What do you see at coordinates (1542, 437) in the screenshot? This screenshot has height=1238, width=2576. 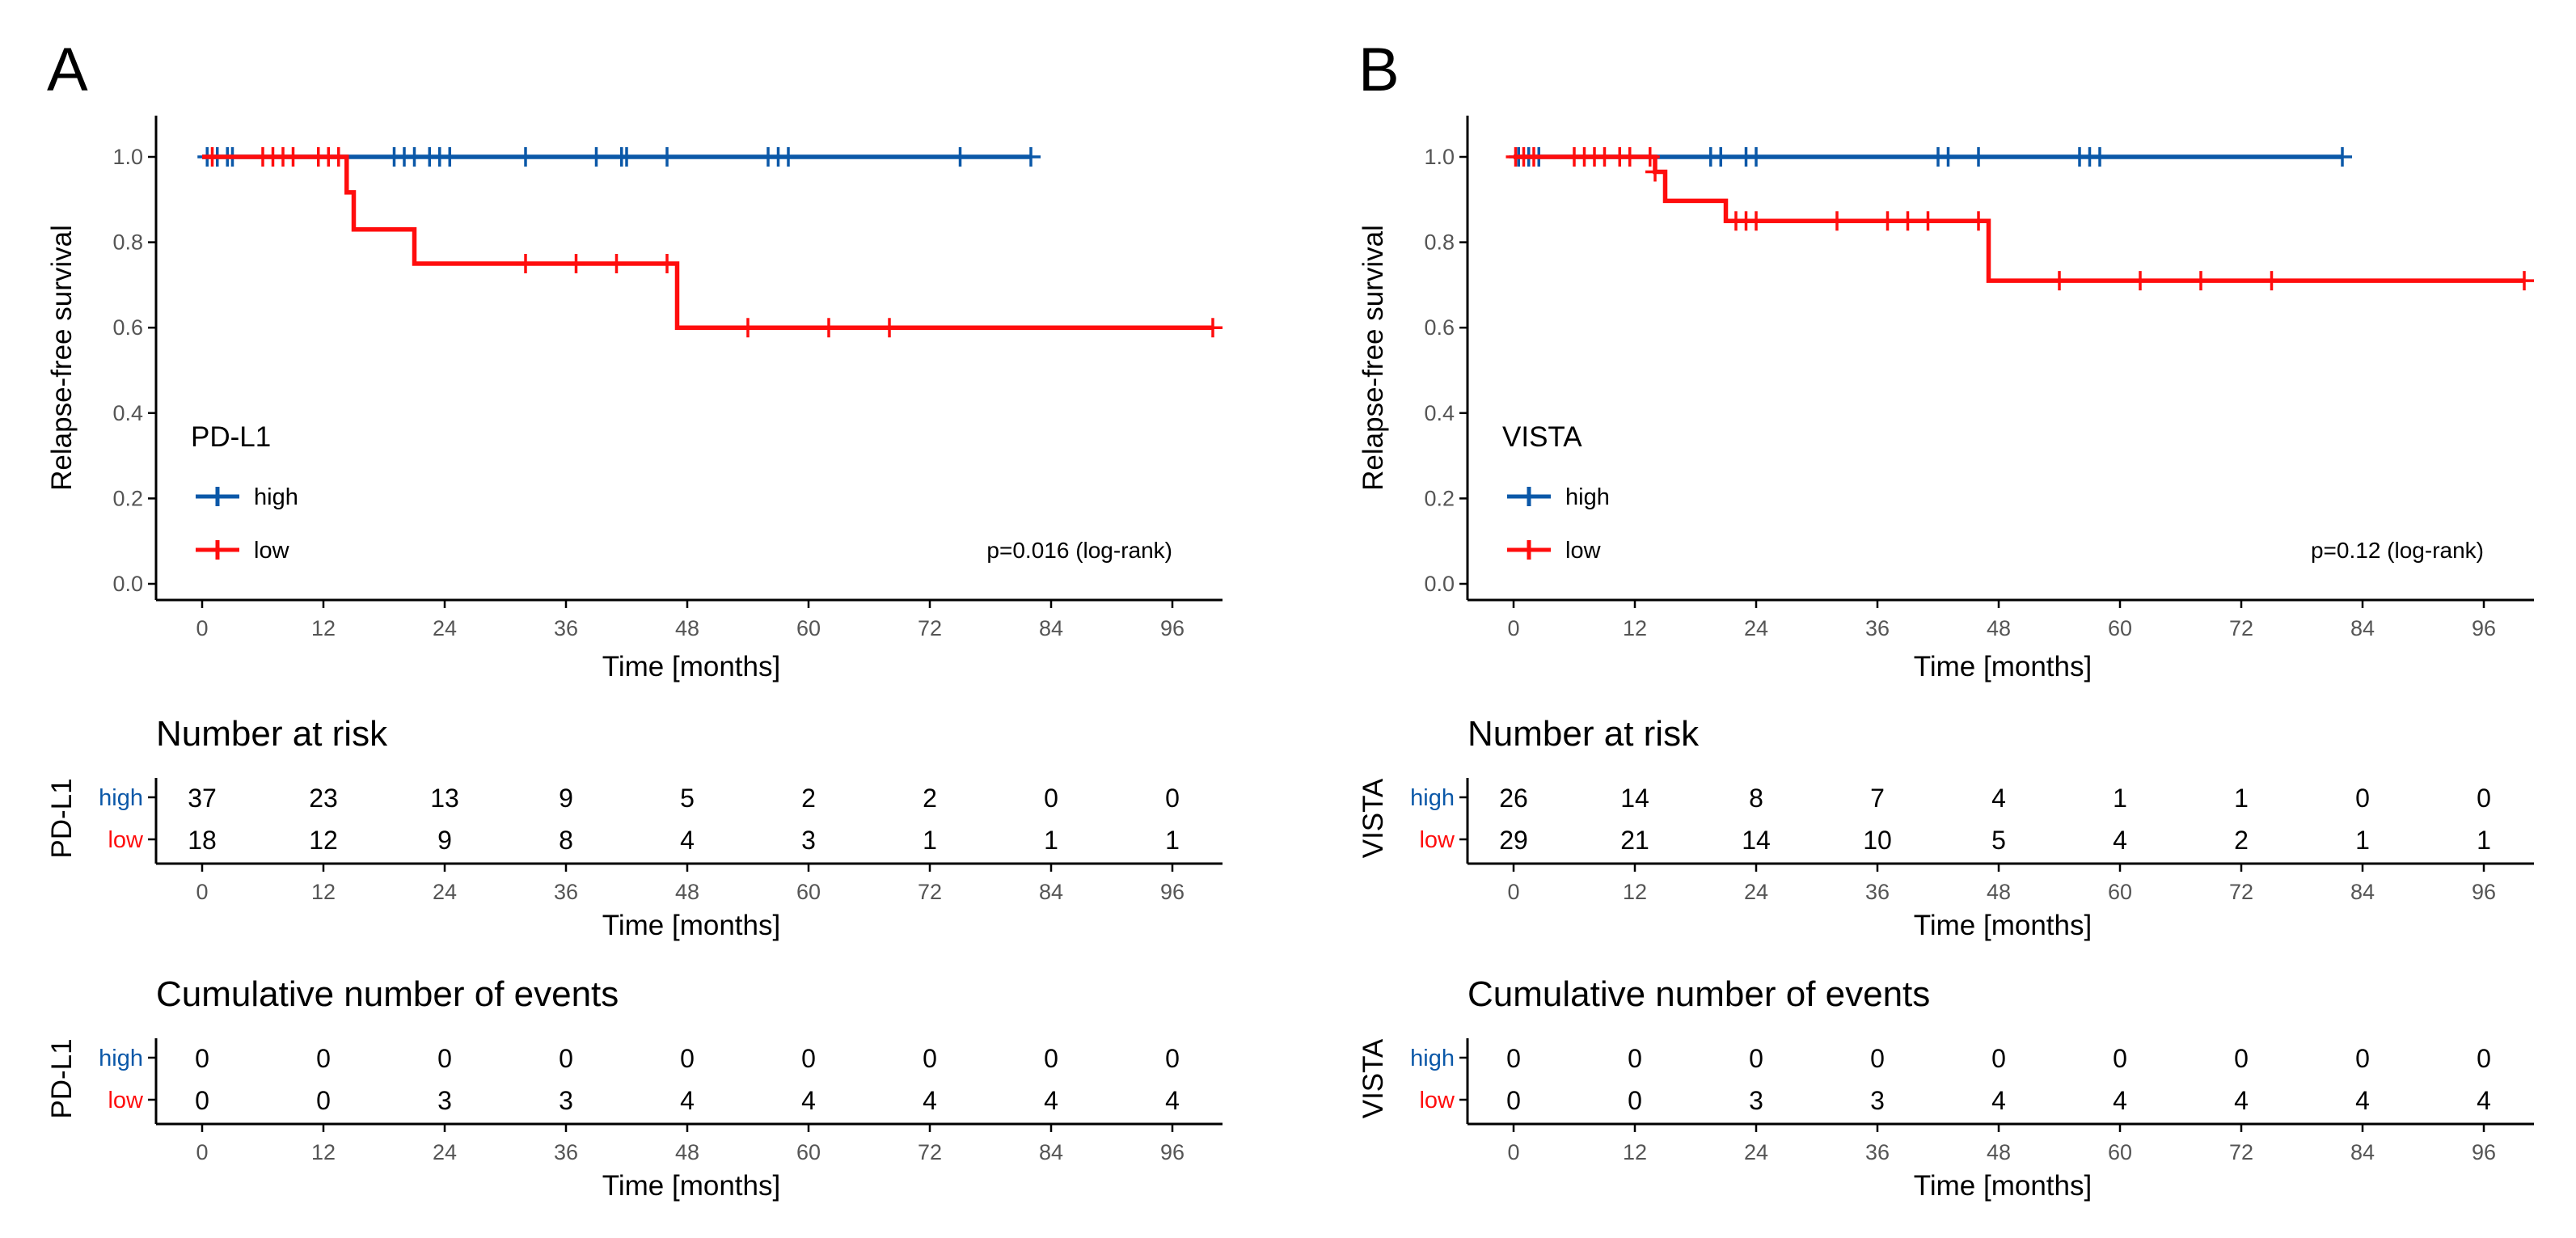 I see `legend-title: VISTA` at bounding box center [1542, 437].